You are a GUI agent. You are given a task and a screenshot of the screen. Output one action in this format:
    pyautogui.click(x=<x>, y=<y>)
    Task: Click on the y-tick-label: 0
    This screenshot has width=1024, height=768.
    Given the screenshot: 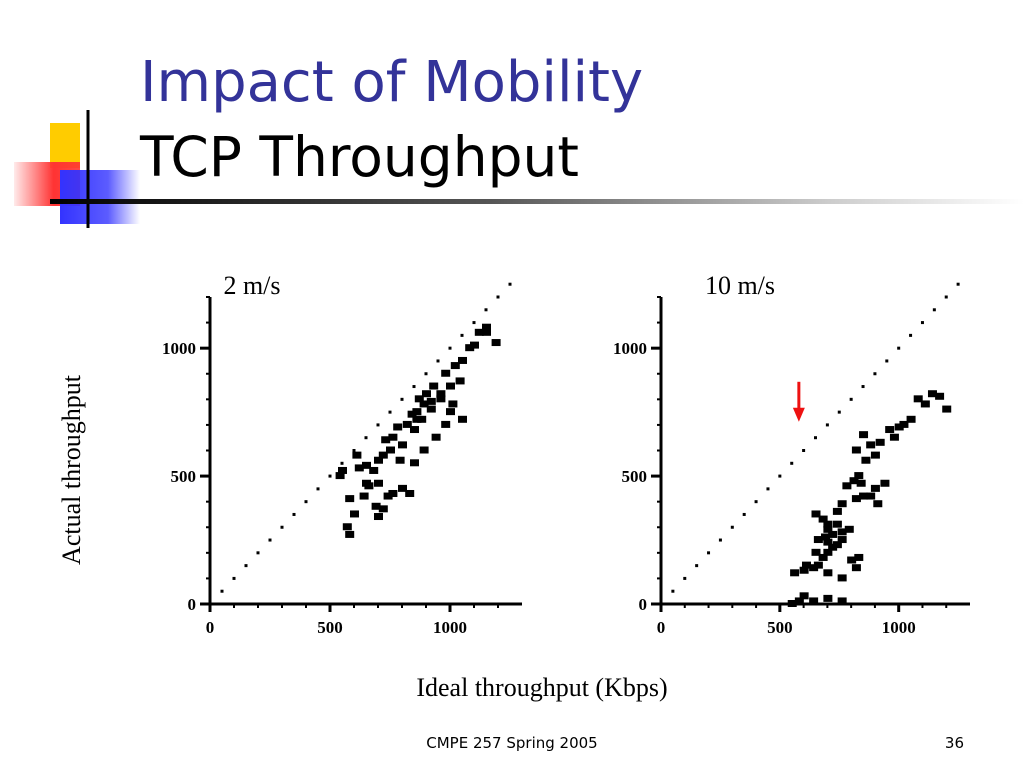 What is the action you would take?
    pyautogui.click(x=643, y=604)
    